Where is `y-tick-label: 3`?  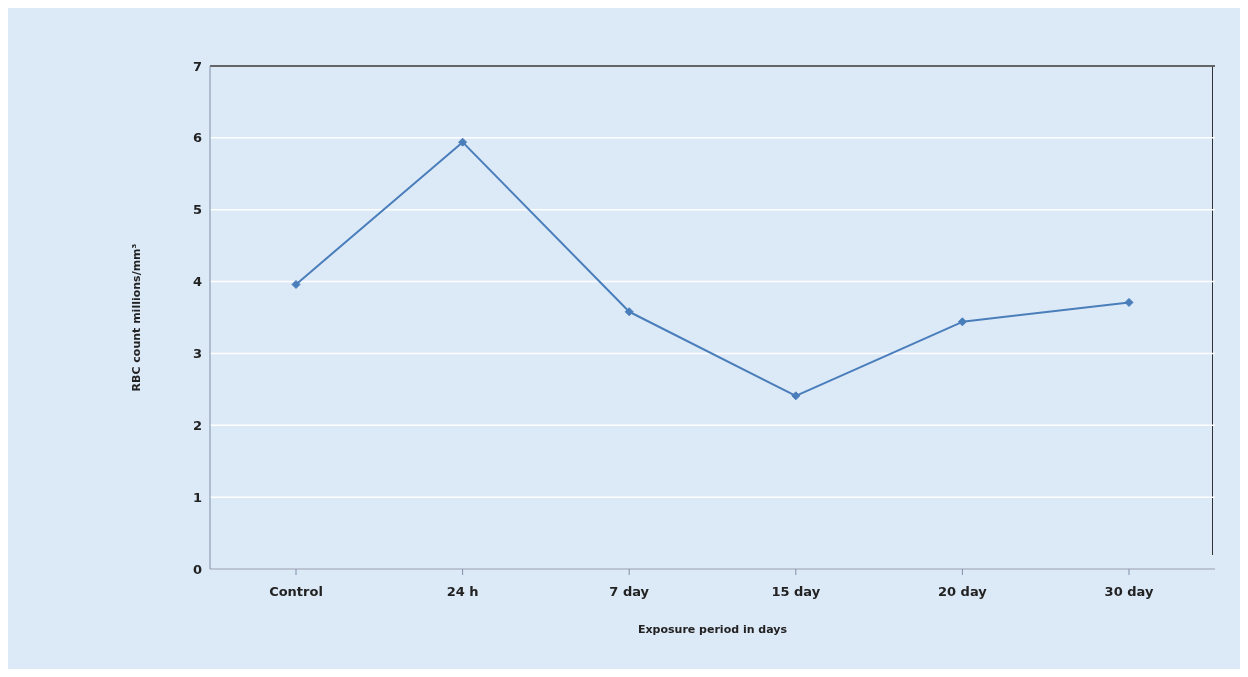 y-tick-label: 3 is located at coordinates (197, 354).